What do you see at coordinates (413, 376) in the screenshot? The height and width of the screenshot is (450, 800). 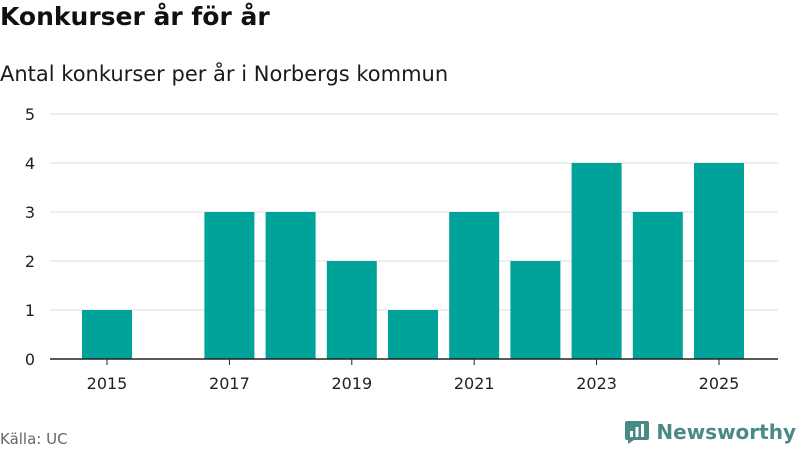 I see `x-axis-tick-labels: 2015 2017 2019 2021 2023 2025` at bounding box center [413, 376].